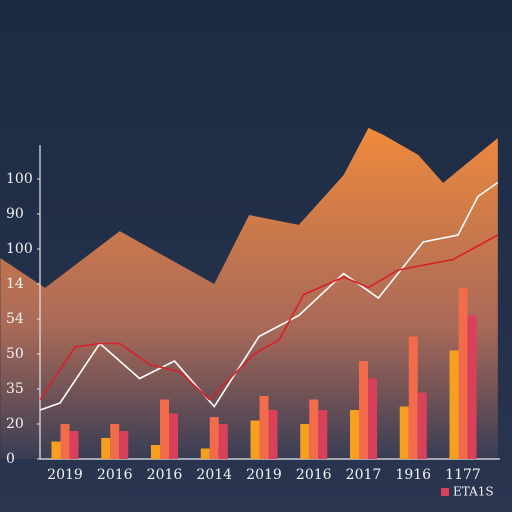 This screenshot has height=512, width=512. I want to click on y-tick-label: 14, so click(15, 284).